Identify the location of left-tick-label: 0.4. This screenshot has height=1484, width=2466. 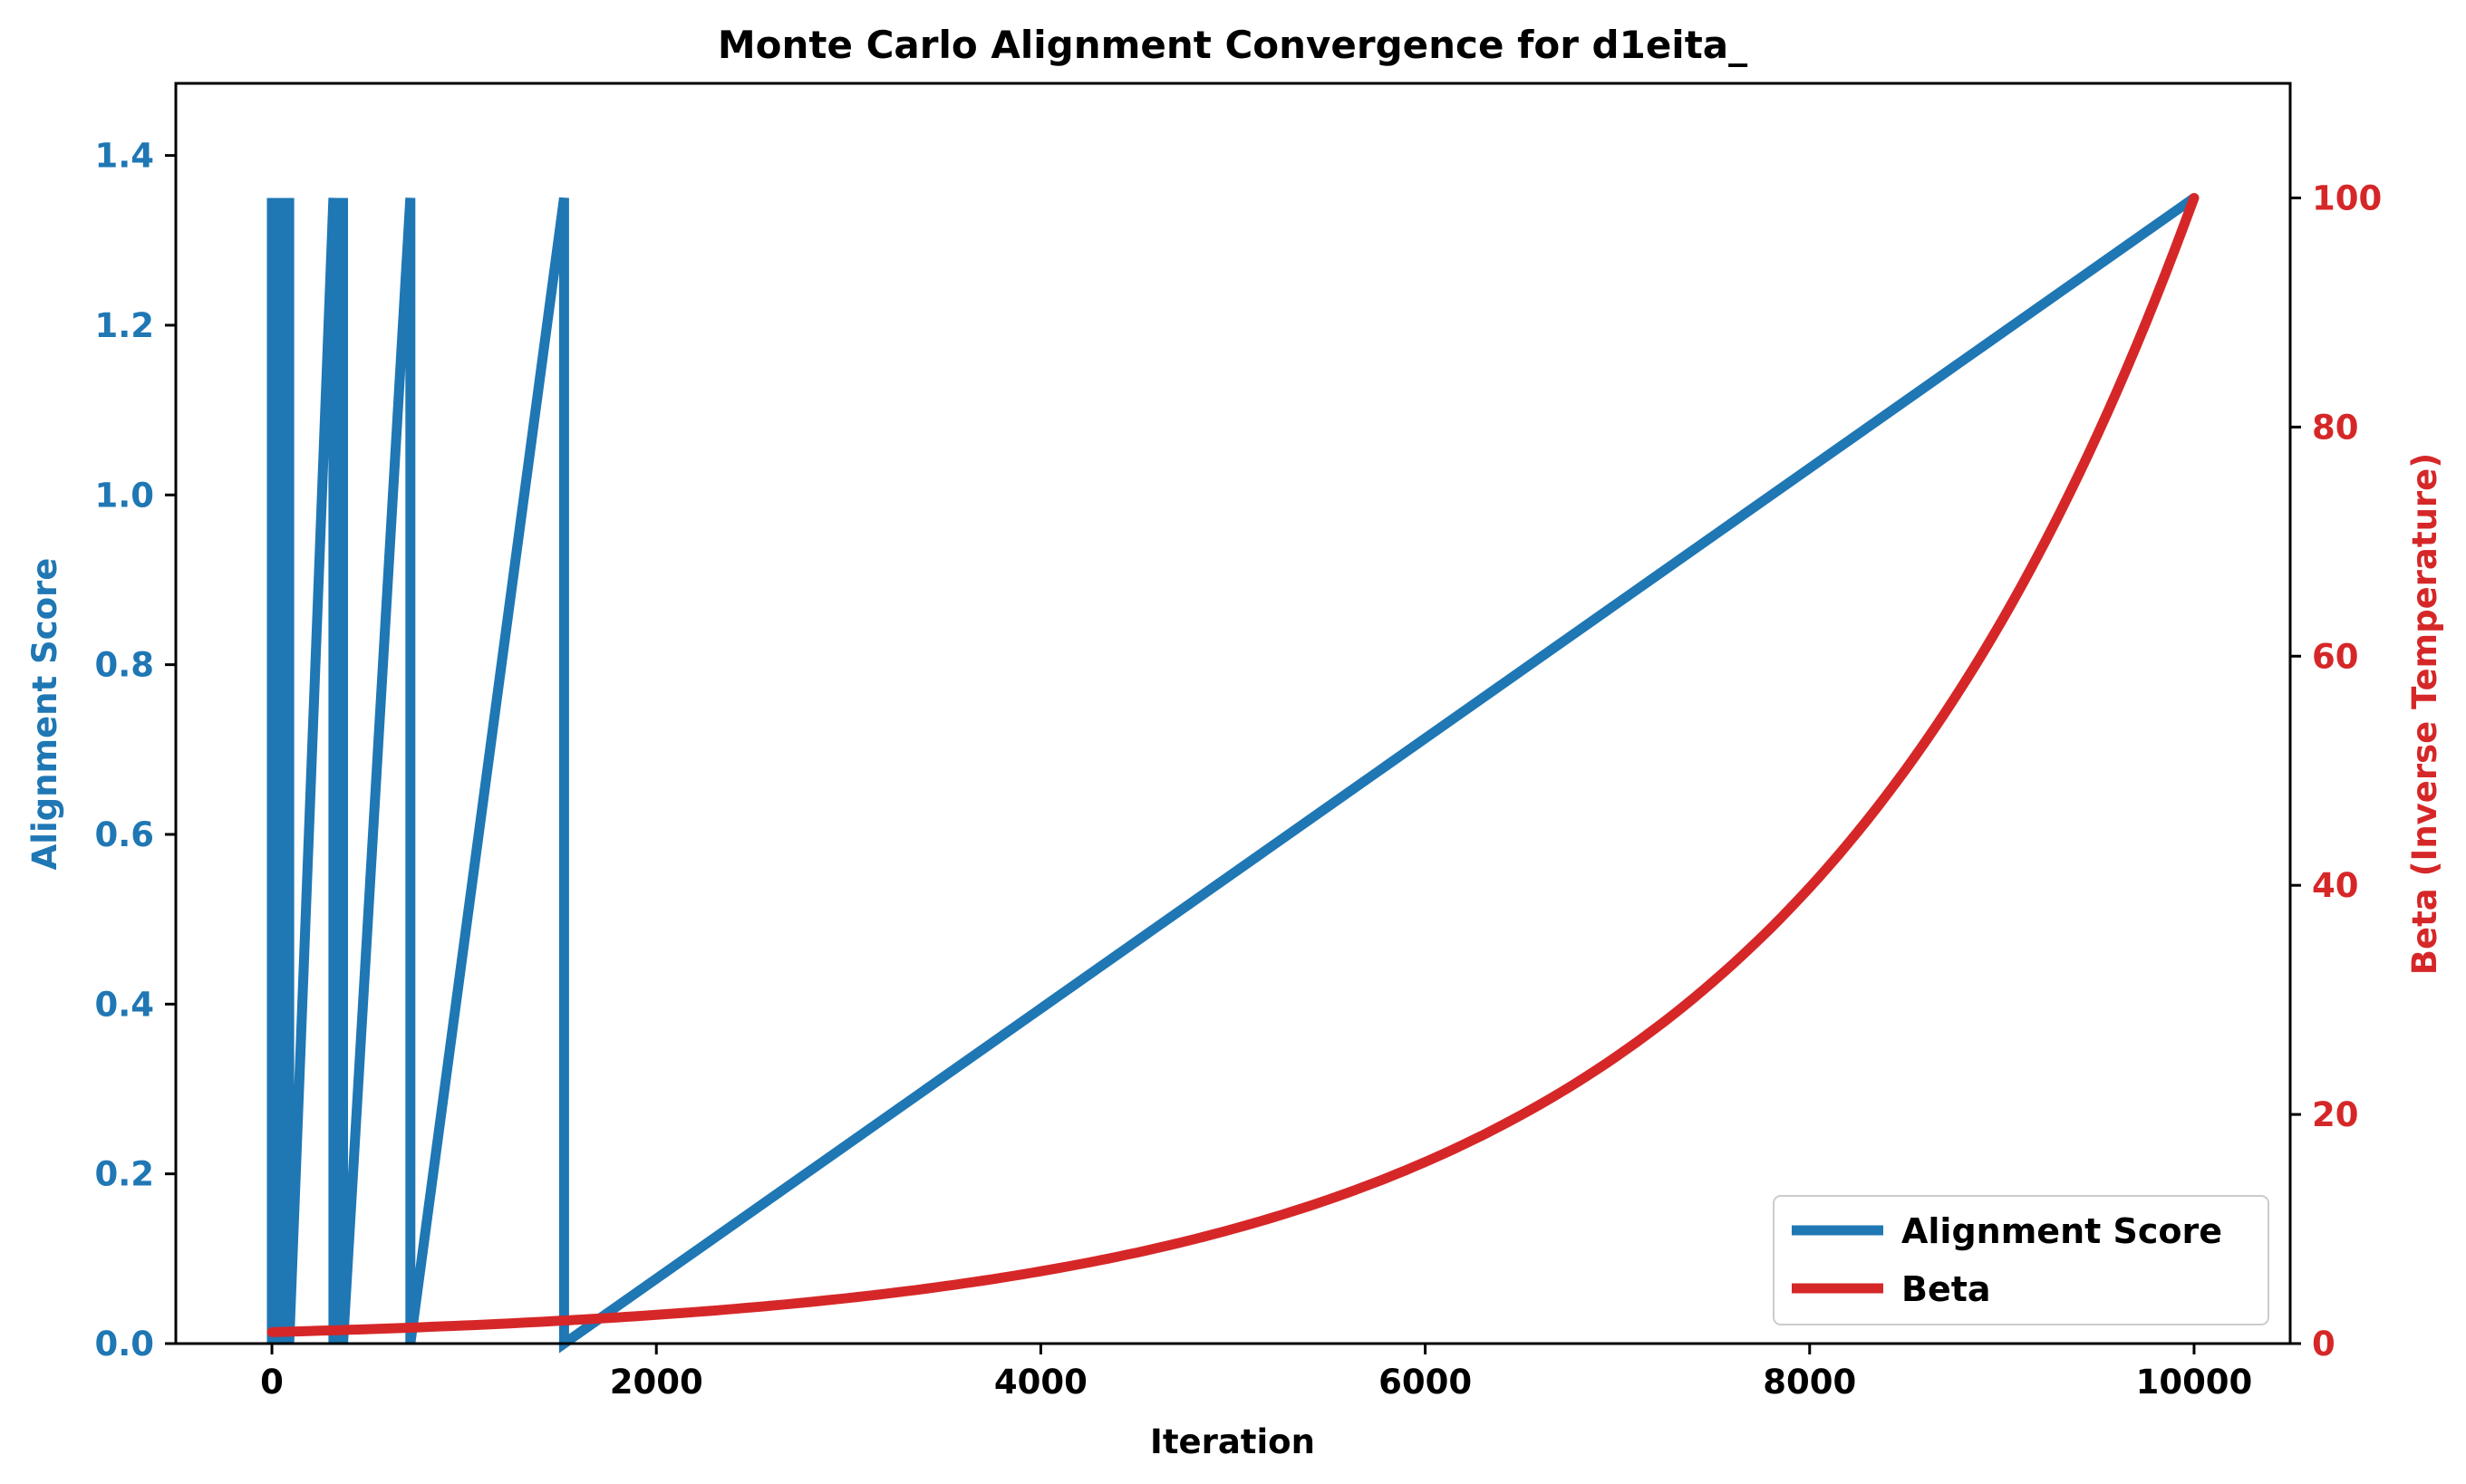
(124, 1005).